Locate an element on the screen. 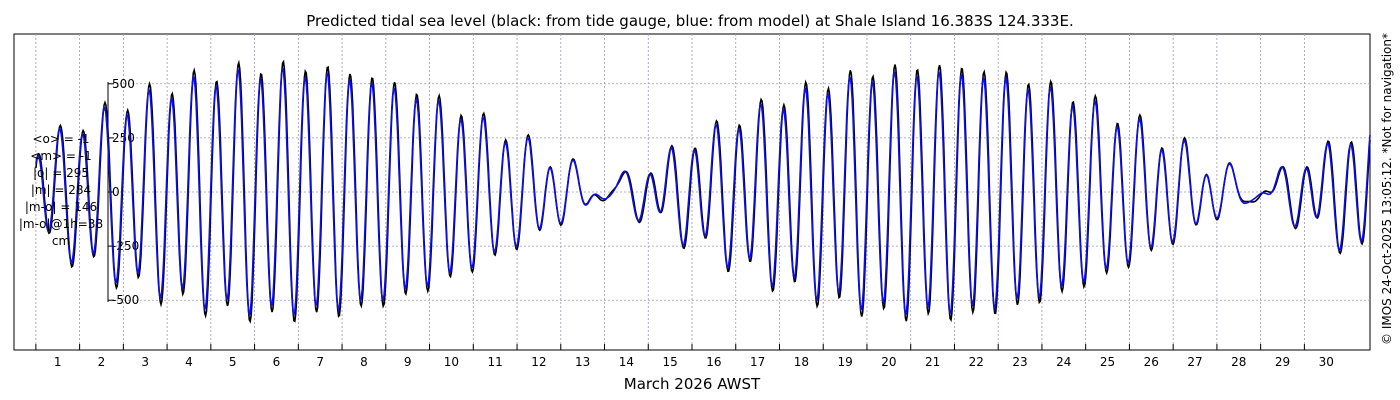  x-tick-label: 29 is located at coordinates (1282, 362).